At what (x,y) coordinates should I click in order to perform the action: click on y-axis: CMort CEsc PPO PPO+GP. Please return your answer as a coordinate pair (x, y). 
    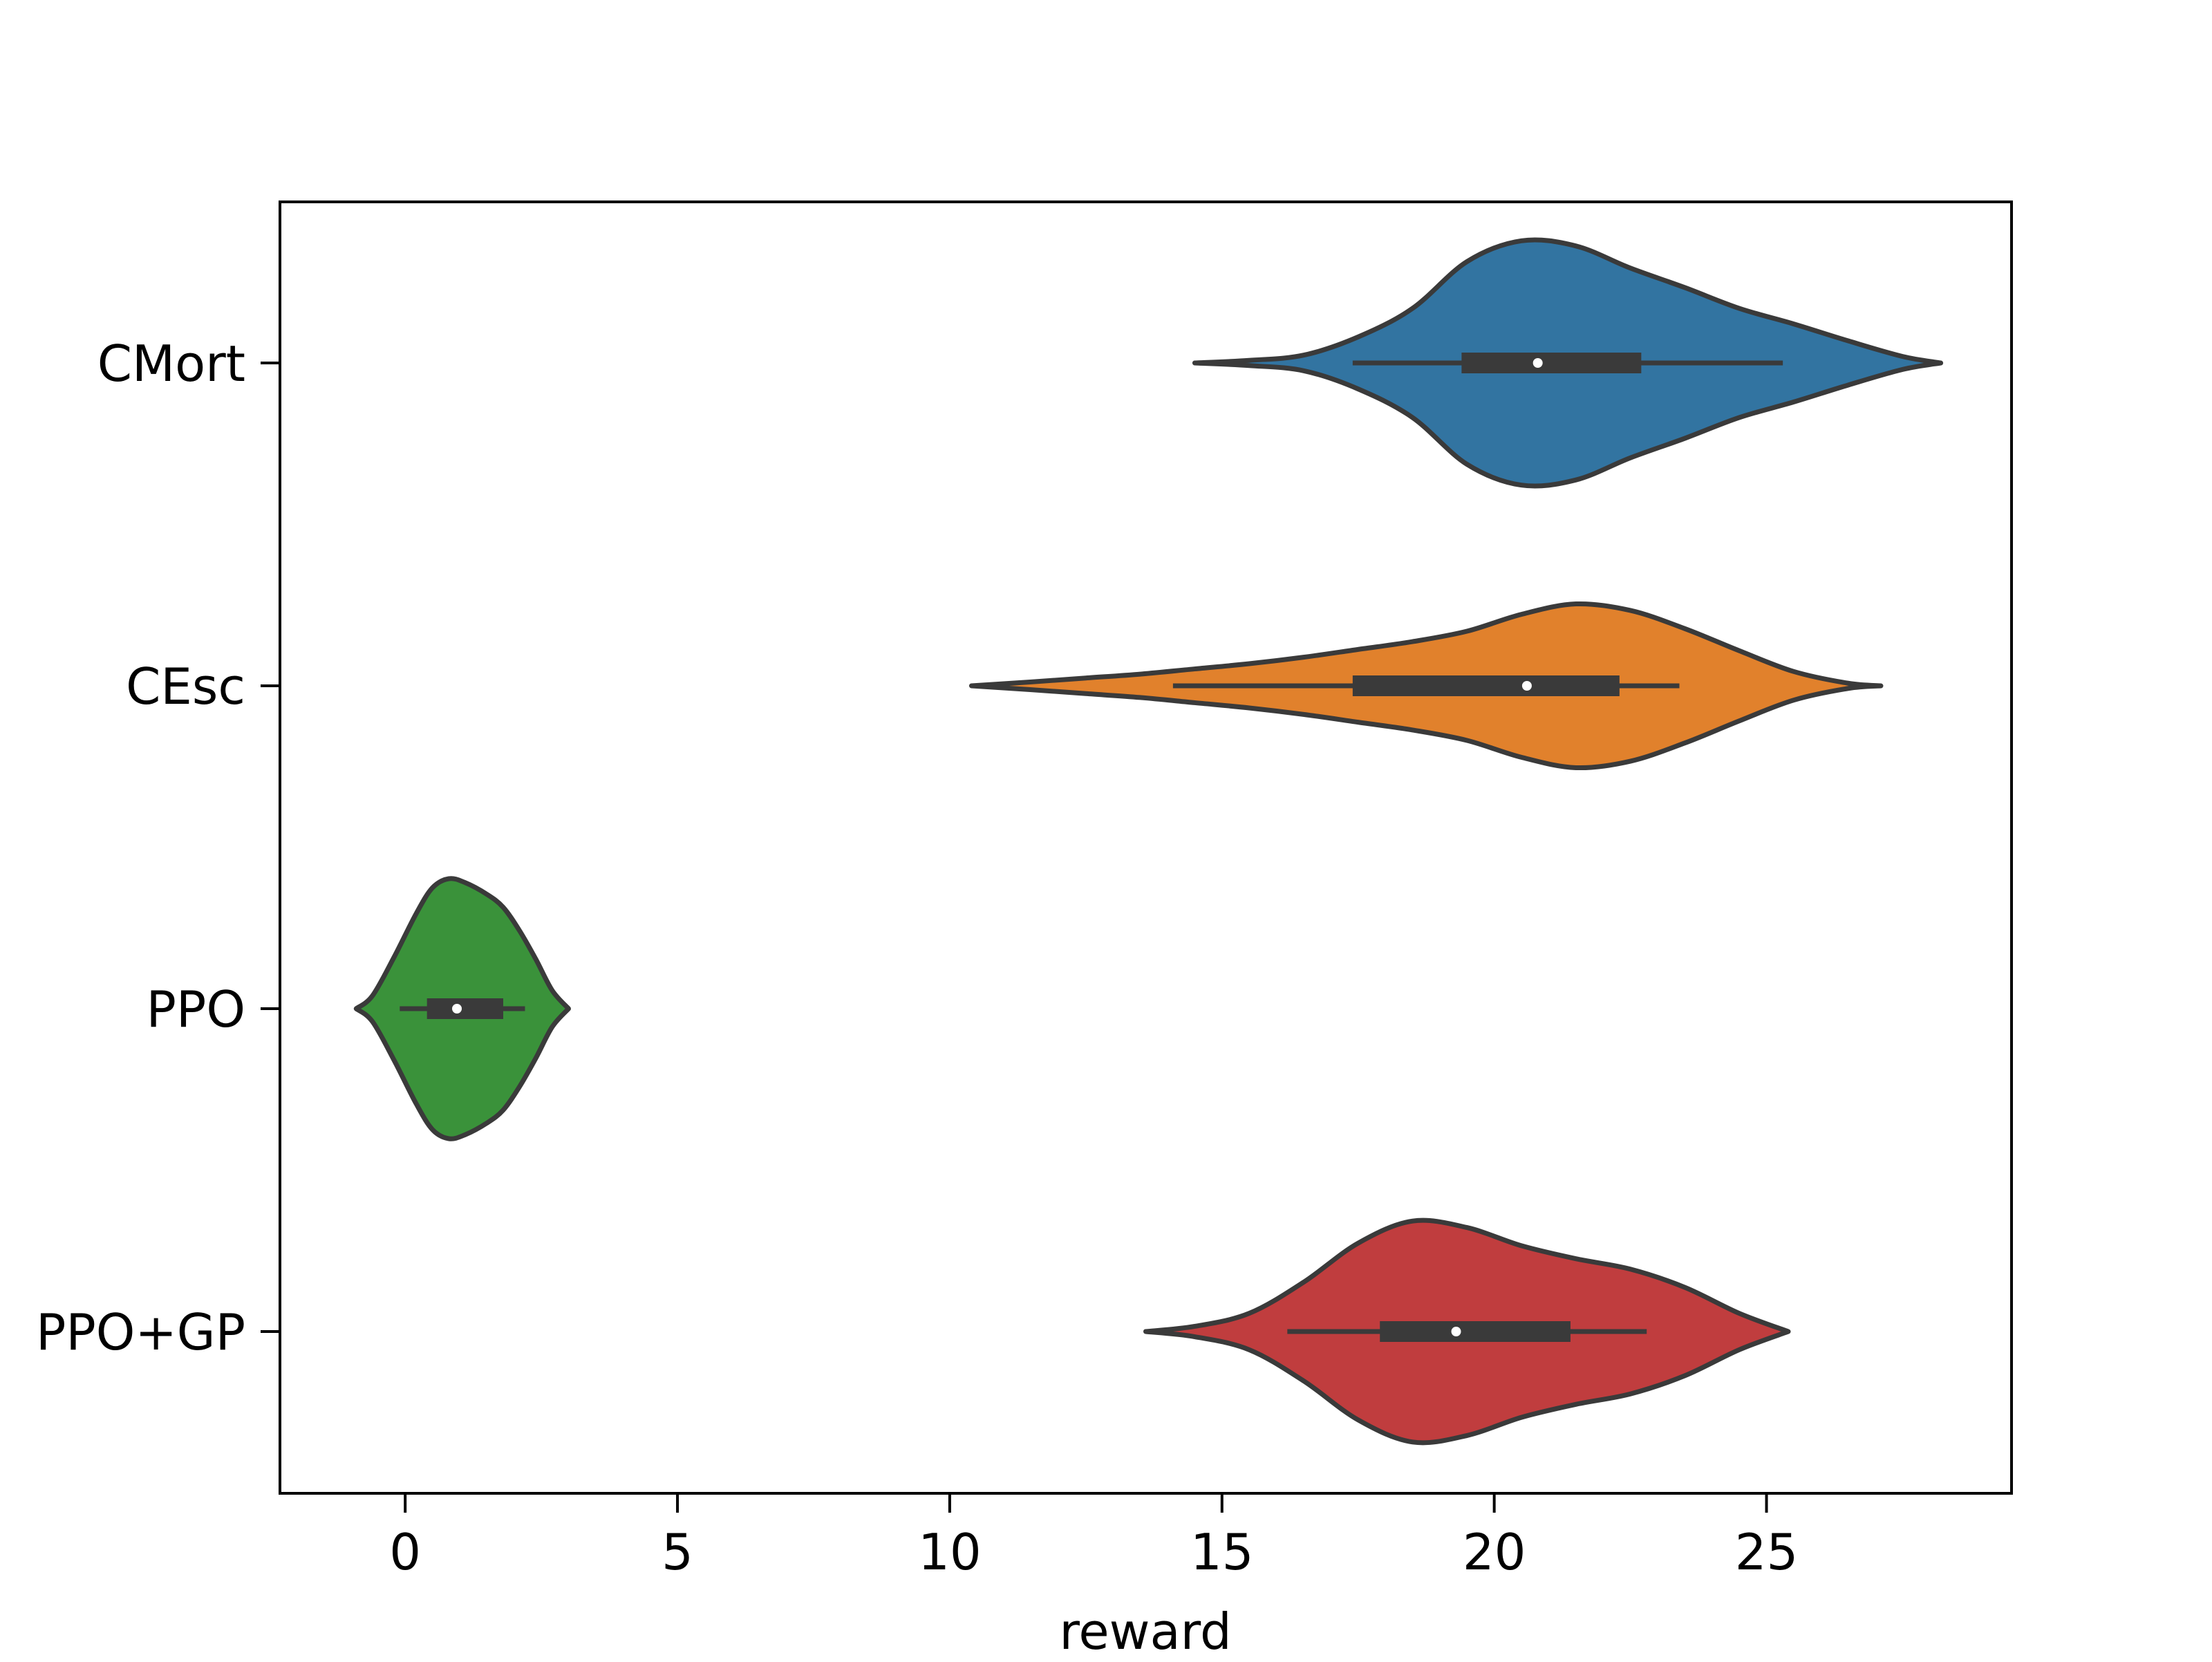
    Looking at the image, I should click on (158, 848).